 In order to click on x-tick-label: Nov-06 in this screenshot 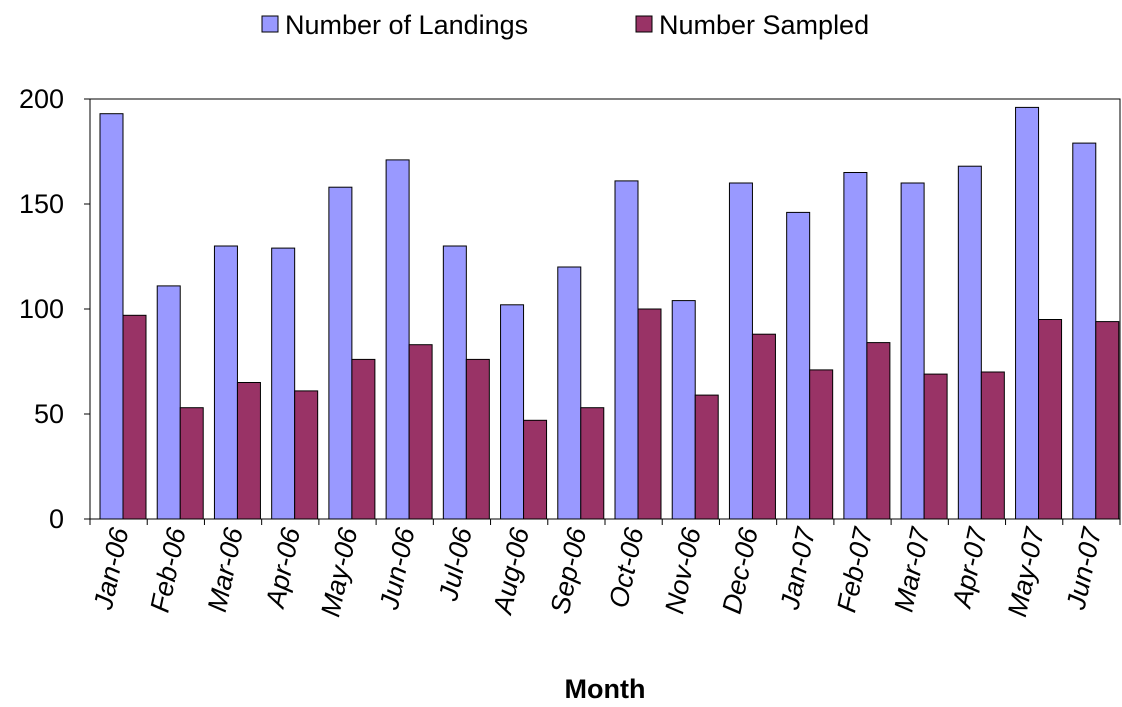, I will do `click(683, 570)`.